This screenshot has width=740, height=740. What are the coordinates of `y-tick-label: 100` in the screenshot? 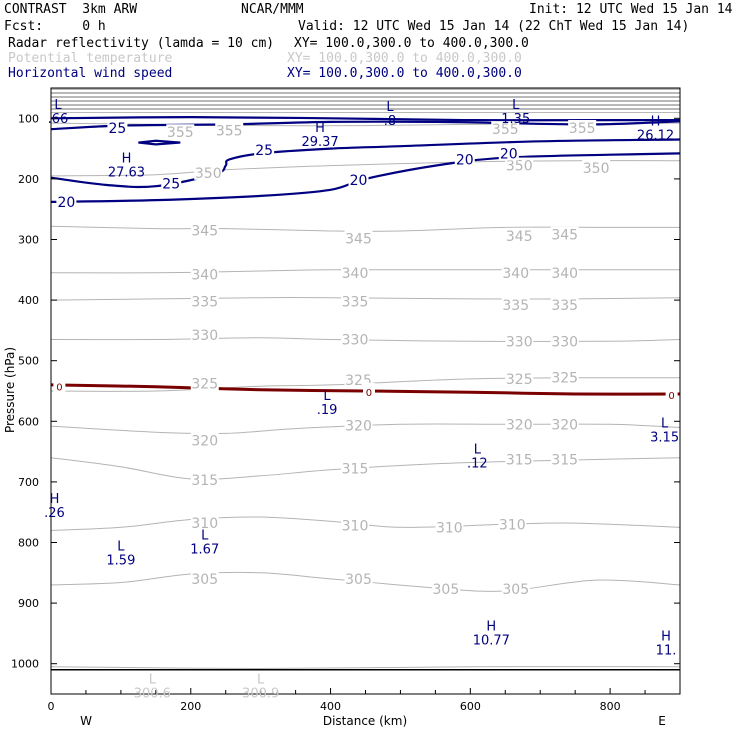 It's located at (28, 118).